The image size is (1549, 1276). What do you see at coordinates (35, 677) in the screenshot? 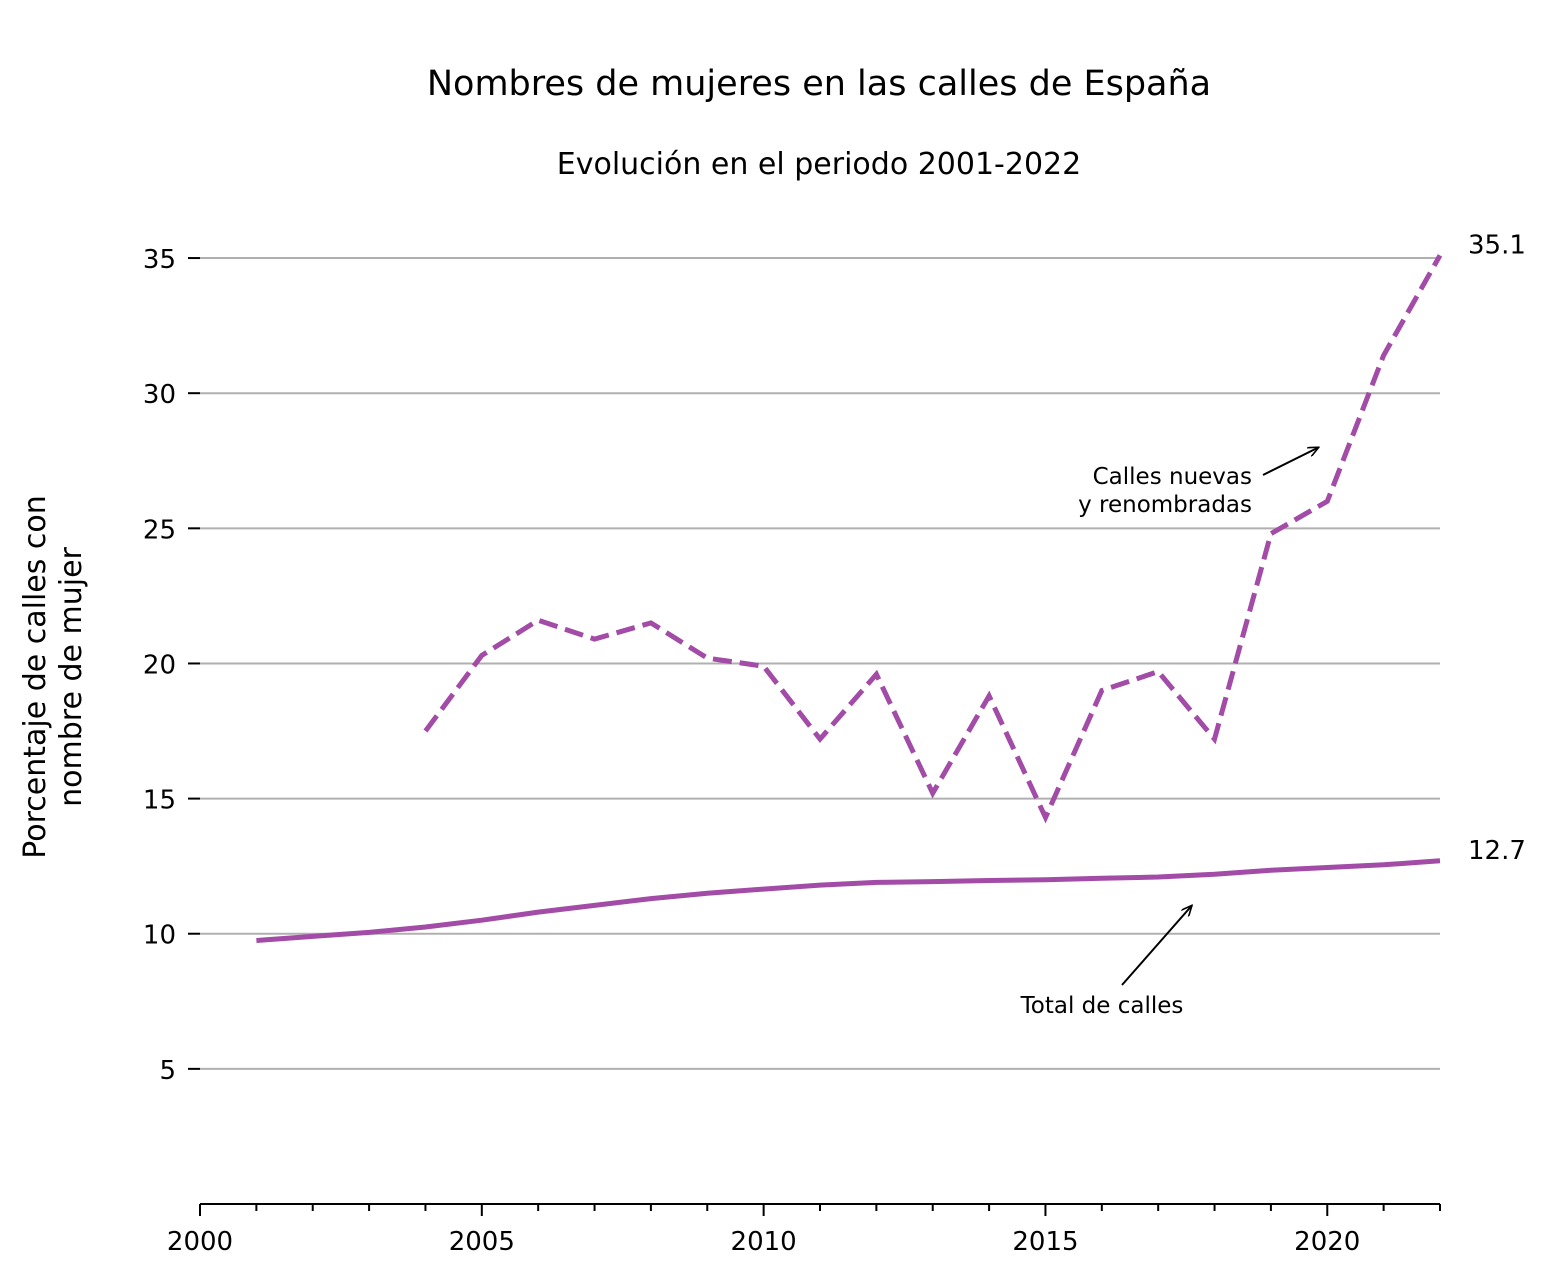
I see `y-axis-label-line1: Porcentaje de calles con` at bounding box center [35, 677].